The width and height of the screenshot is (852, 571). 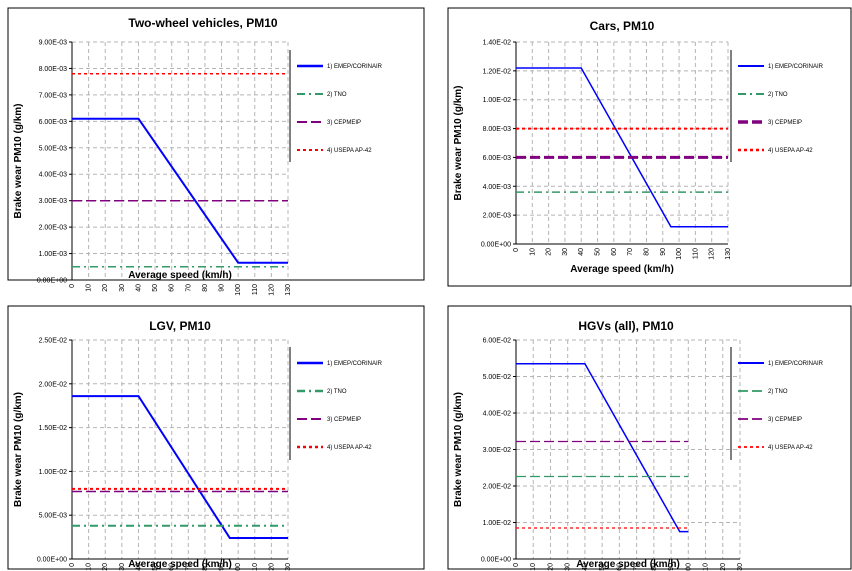 What do you see at coordinates (53, 43) in the screenshot?
I see `y-tick-label: 9.00E-03` at bounding box center [53, 43].